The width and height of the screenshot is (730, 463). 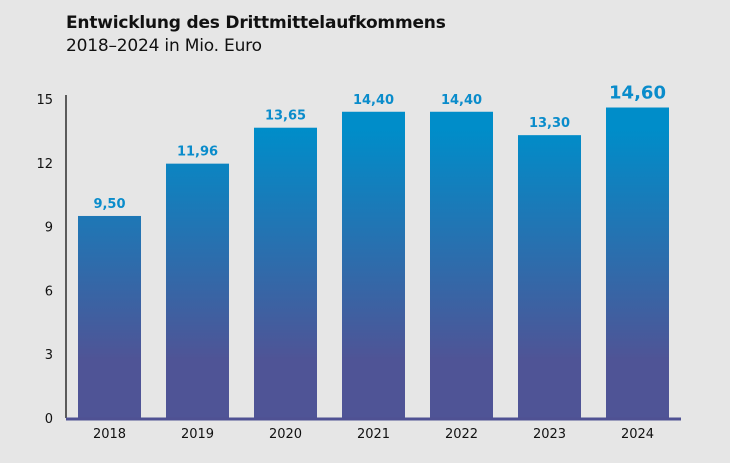 What do you see at coordinates (549, 277) in the screenshot?
I see `bar-2023` at bounding box center [549, 277].